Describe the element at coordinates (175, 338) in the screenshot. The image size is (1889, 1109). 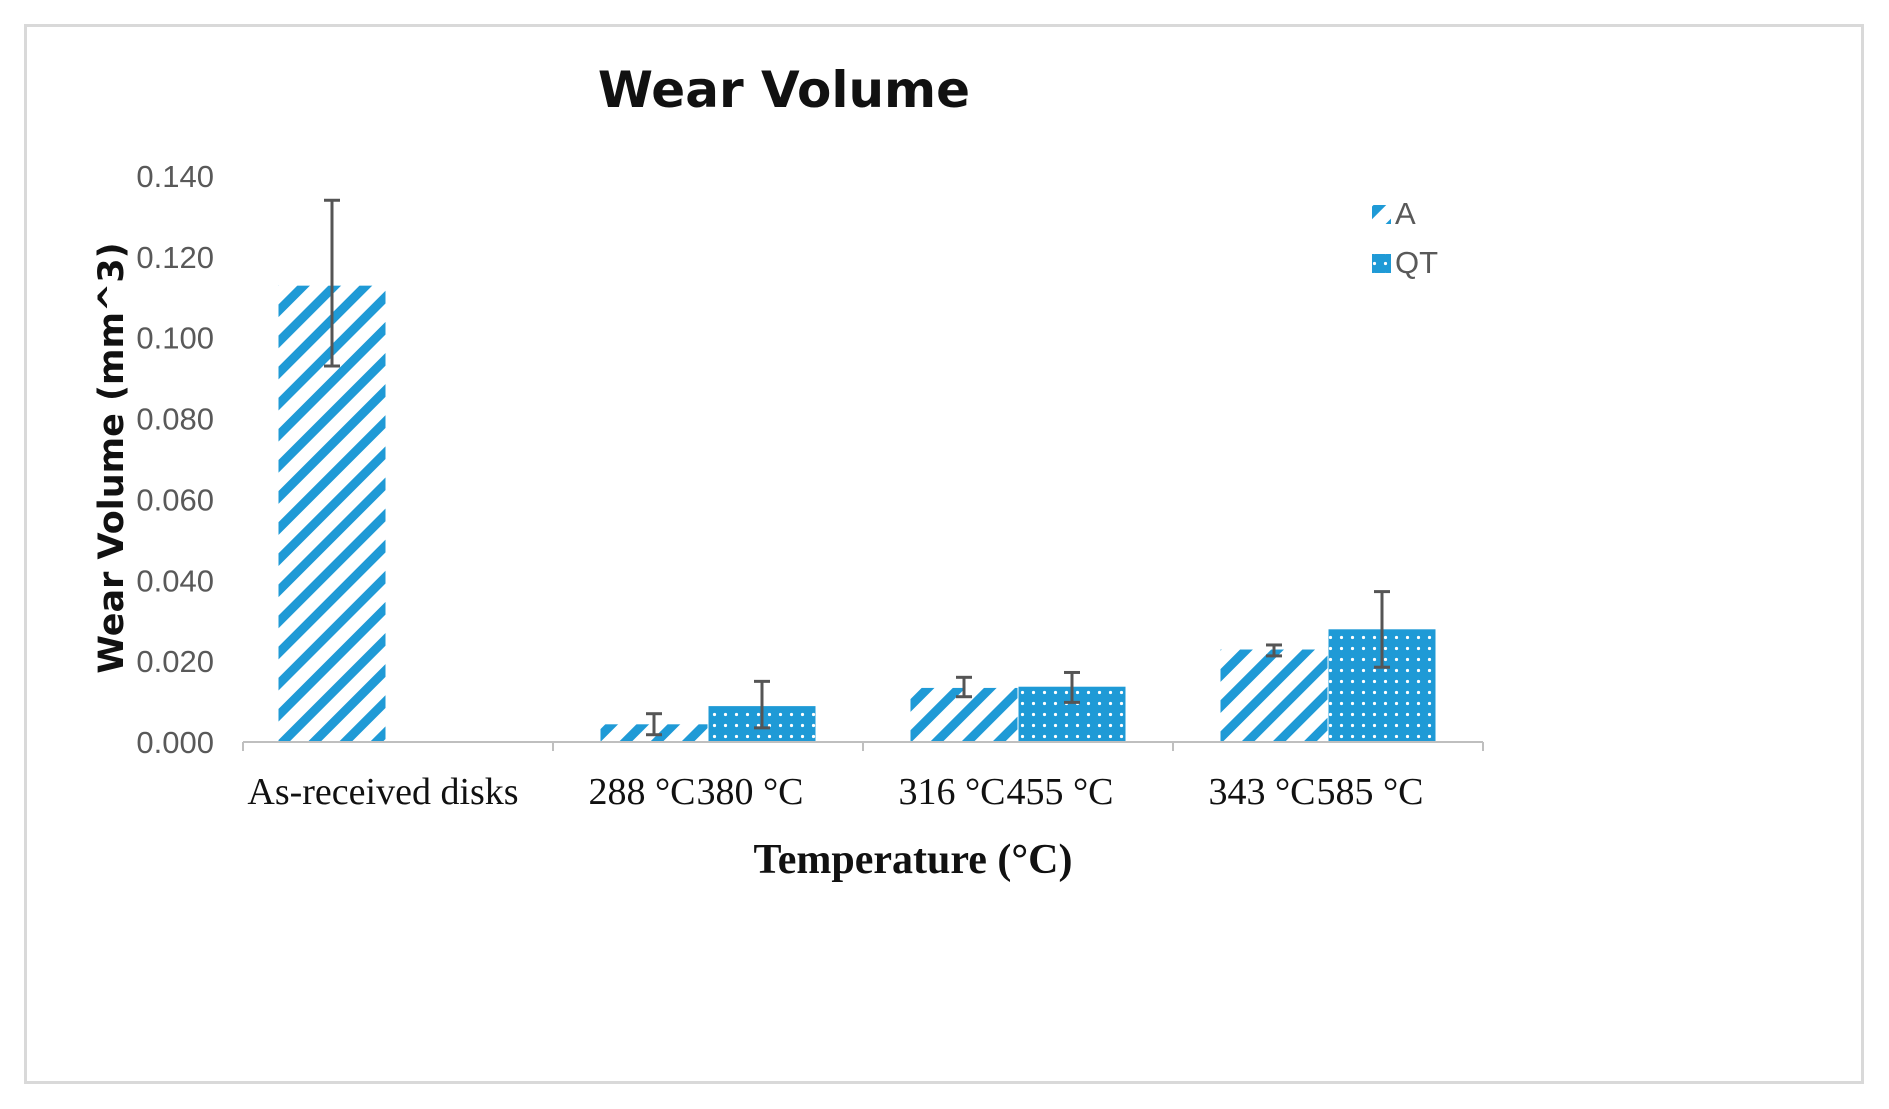
I see `y-tick-label: 0.100` at that location.